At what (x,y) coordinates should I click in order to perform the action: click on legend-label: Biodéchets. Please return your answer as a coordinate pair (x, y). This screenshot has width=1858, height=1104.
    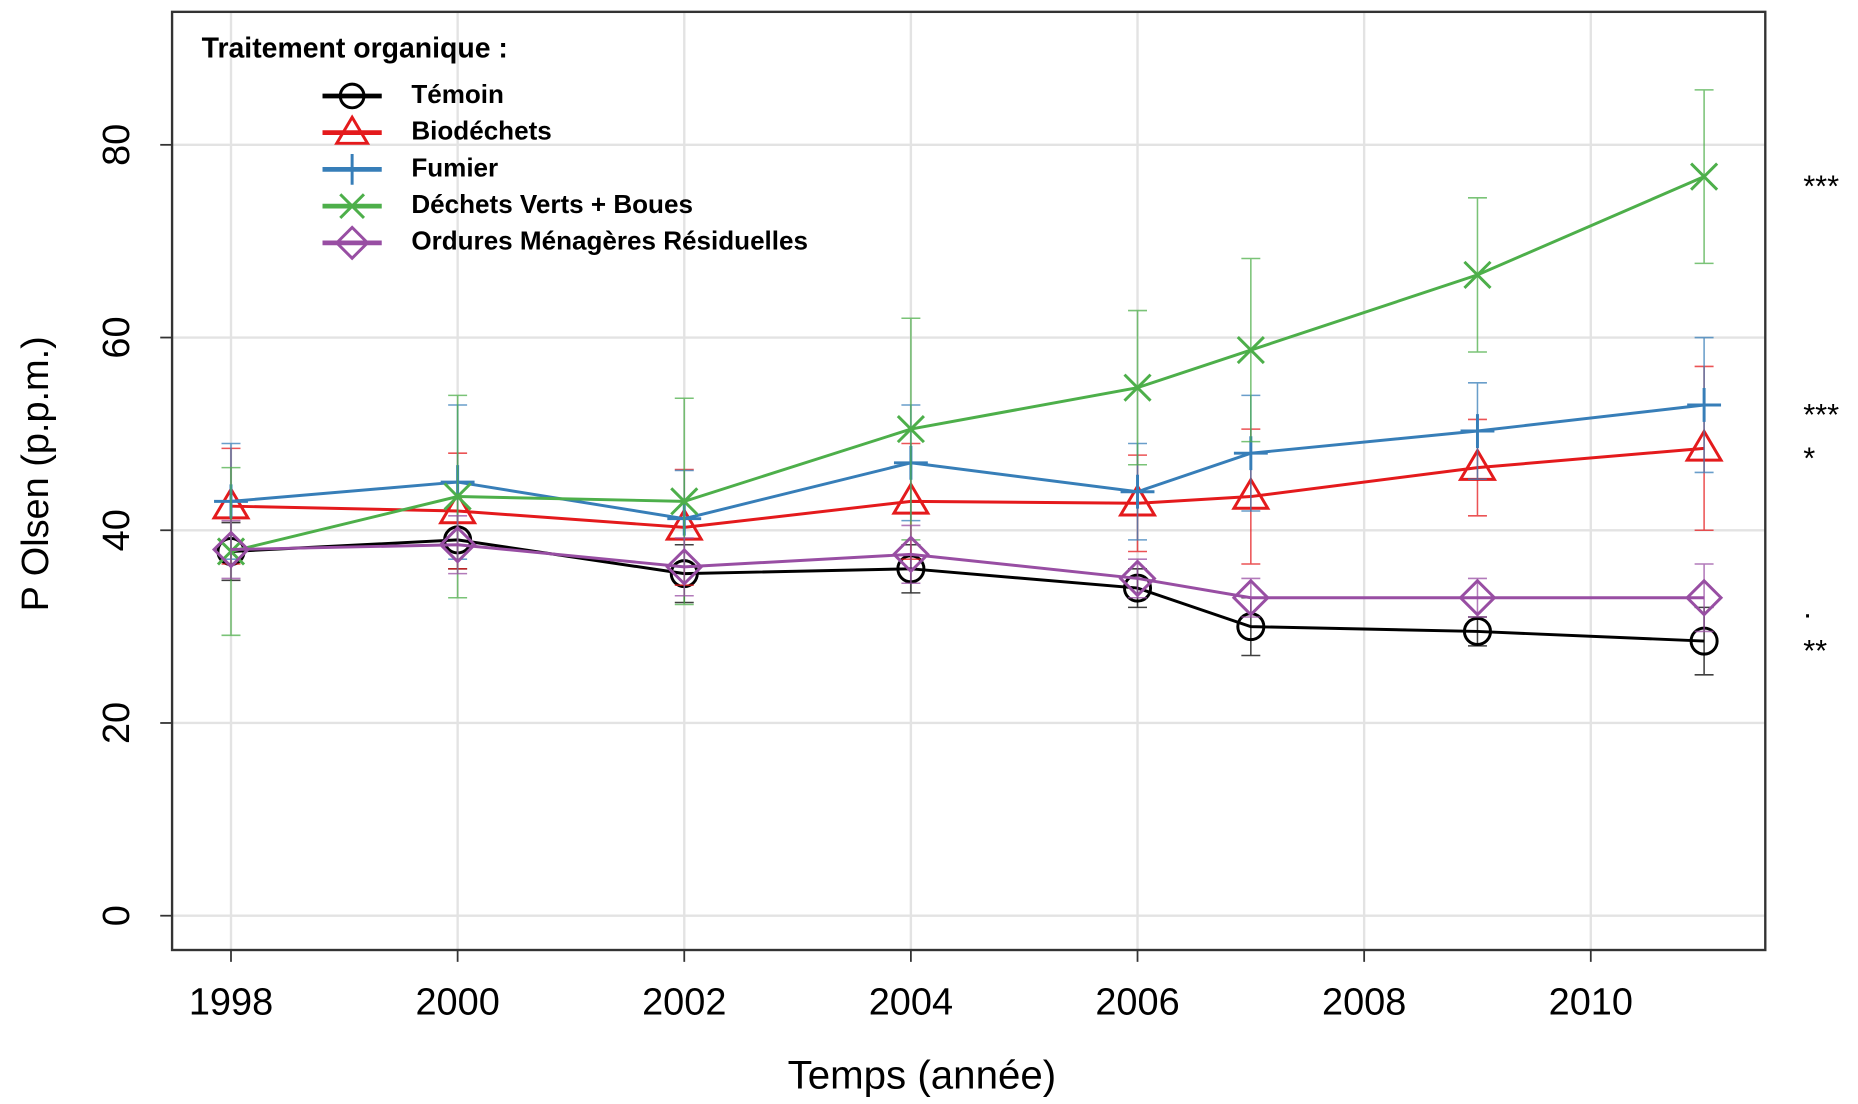
    Looking at the image, I should click on (481, 131).